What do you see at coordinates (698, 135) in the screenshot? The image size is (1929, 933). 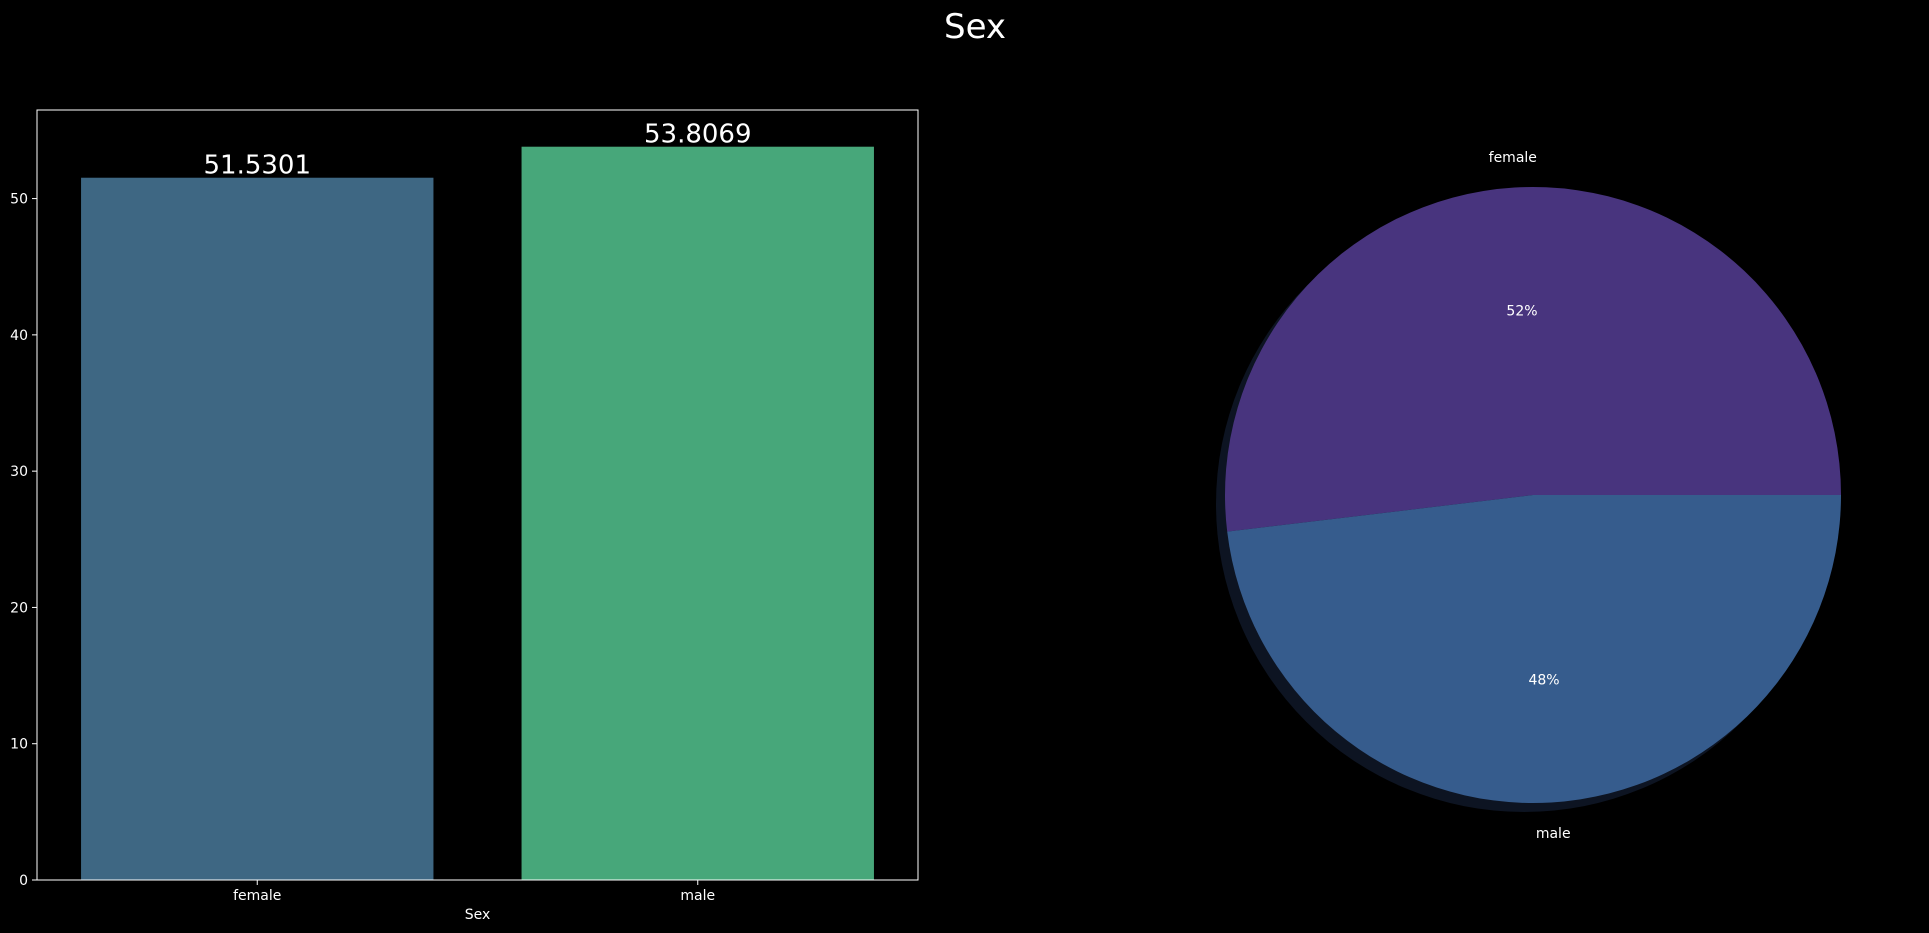 I see `bar-value-label: 53.8069` at bounding box center [698, 135].